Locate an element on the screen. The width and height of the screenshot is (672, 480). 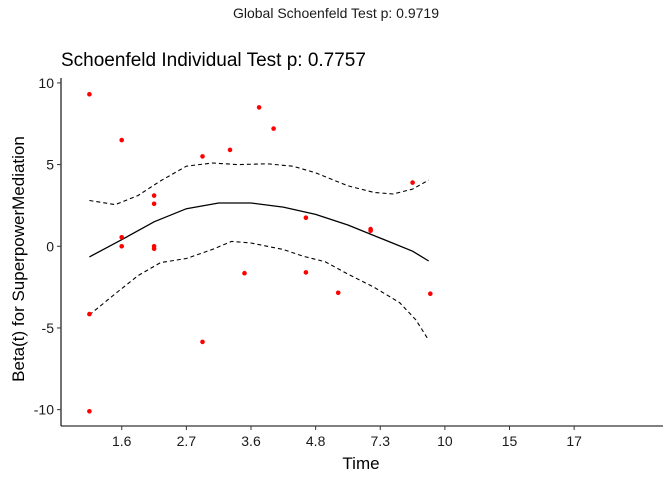
x-tick-label: 4.8 is located at coordinates (316, 441).